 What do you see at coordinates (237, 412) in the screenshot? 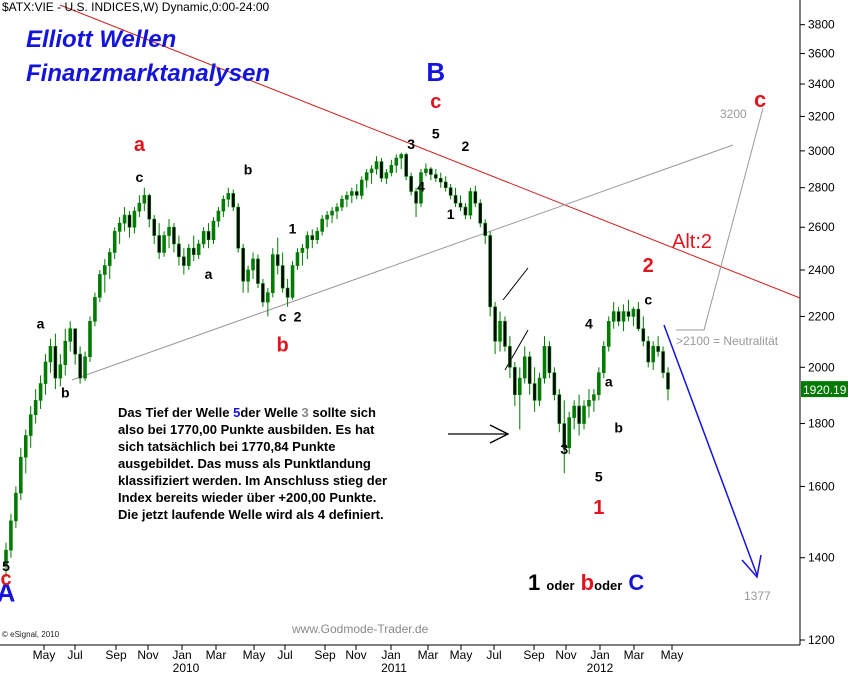
I see `wave-5-ref: 5` at bounding box center [237, 412].